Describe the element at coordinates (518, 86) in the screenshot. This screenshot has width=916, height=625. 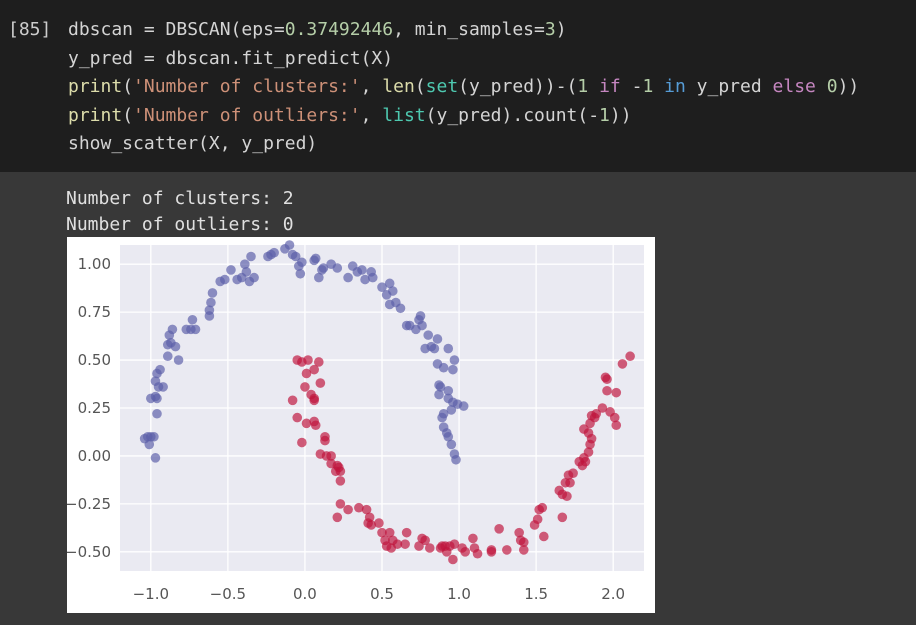
I see `code-token: (y_pred))-(` at that location.